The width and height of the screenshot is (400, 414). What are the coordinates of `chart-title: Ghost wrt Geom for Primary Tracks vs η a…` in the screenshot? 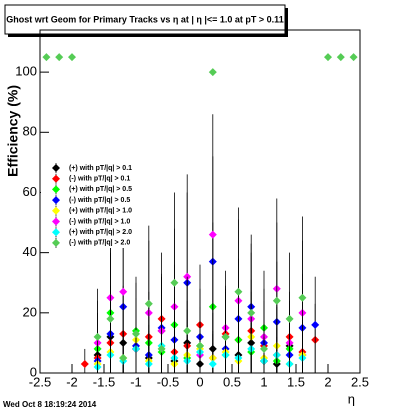 It's located at (144, 19).